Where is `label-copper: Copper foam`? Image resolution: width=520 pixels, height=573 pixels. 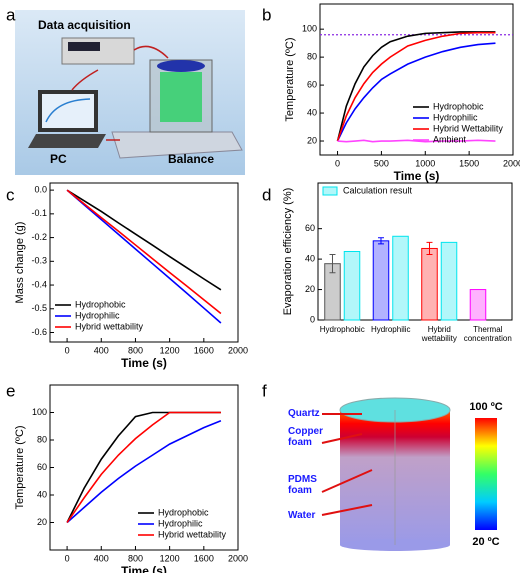 label-copper: Copper foam is located at coordinates (305, 437).